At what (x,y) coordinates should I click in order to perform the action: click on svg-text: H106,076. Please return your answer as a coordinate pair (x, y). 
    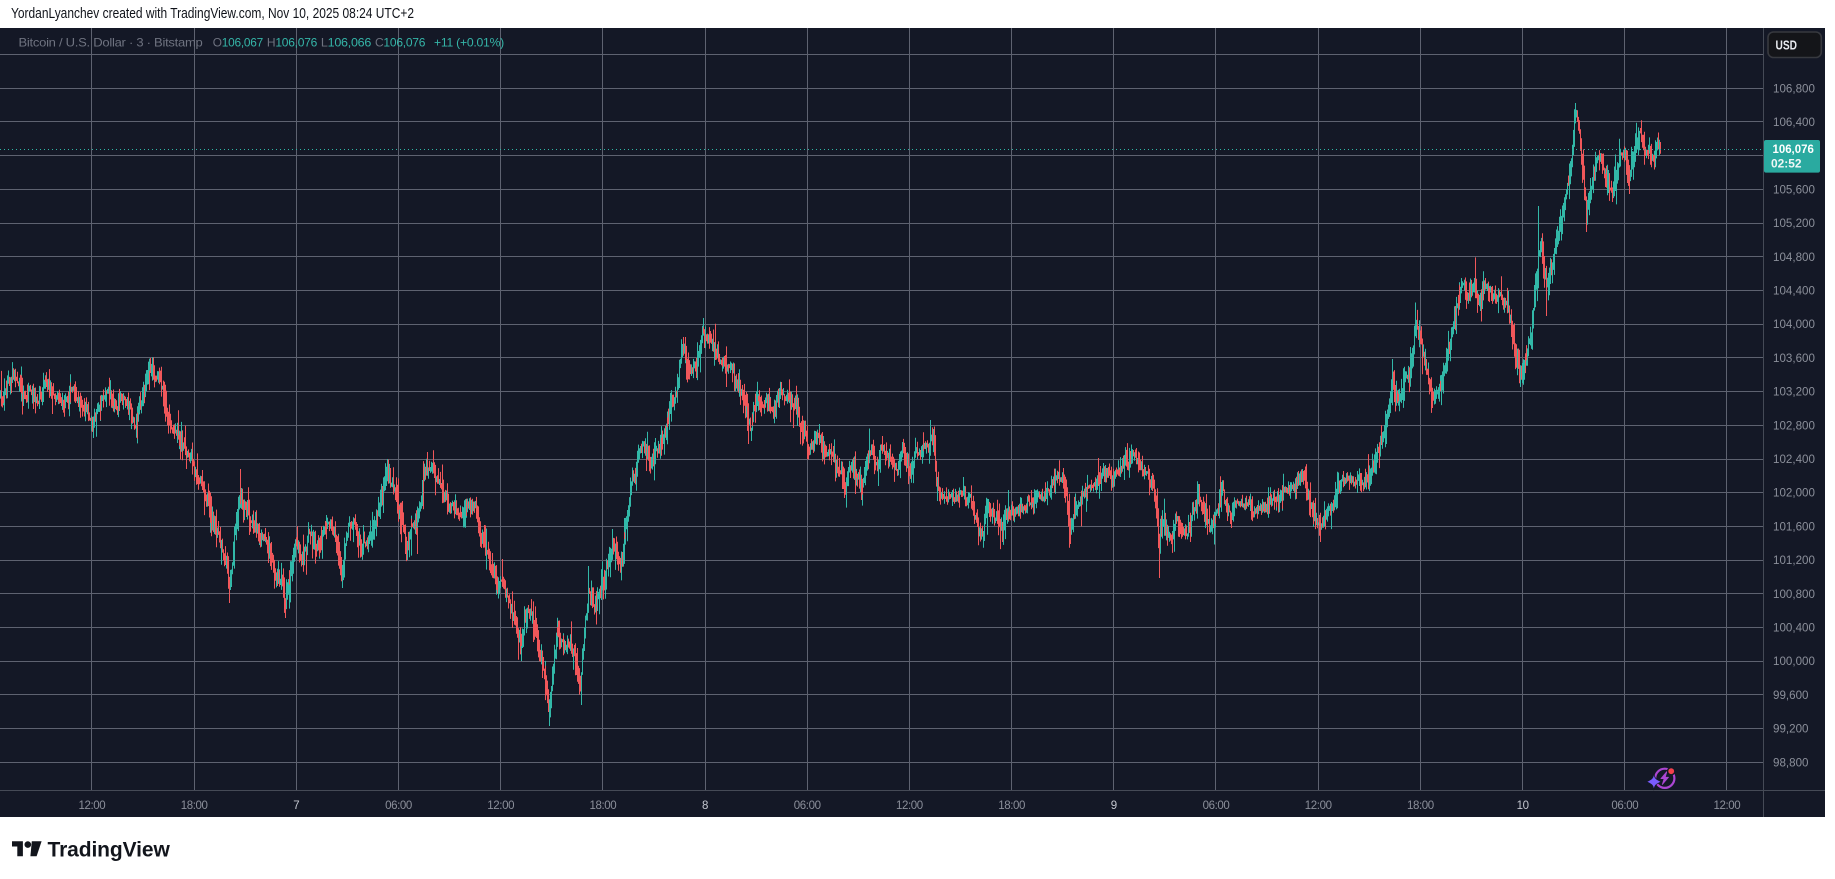
    Looking at the image, I should click on (292, 43).